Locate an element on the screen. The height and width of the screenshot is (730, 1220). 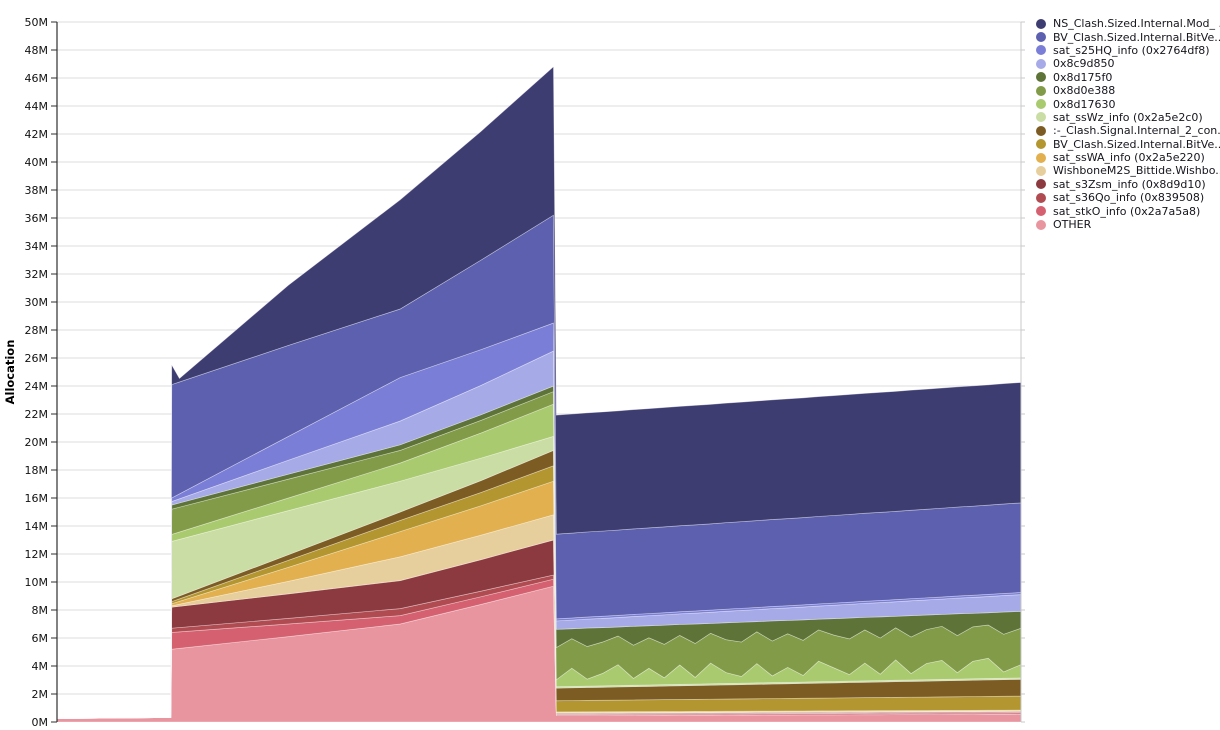
legend-item: sat_ssWA_info (0x2a5e220) is located at coordinates (1128, 157).